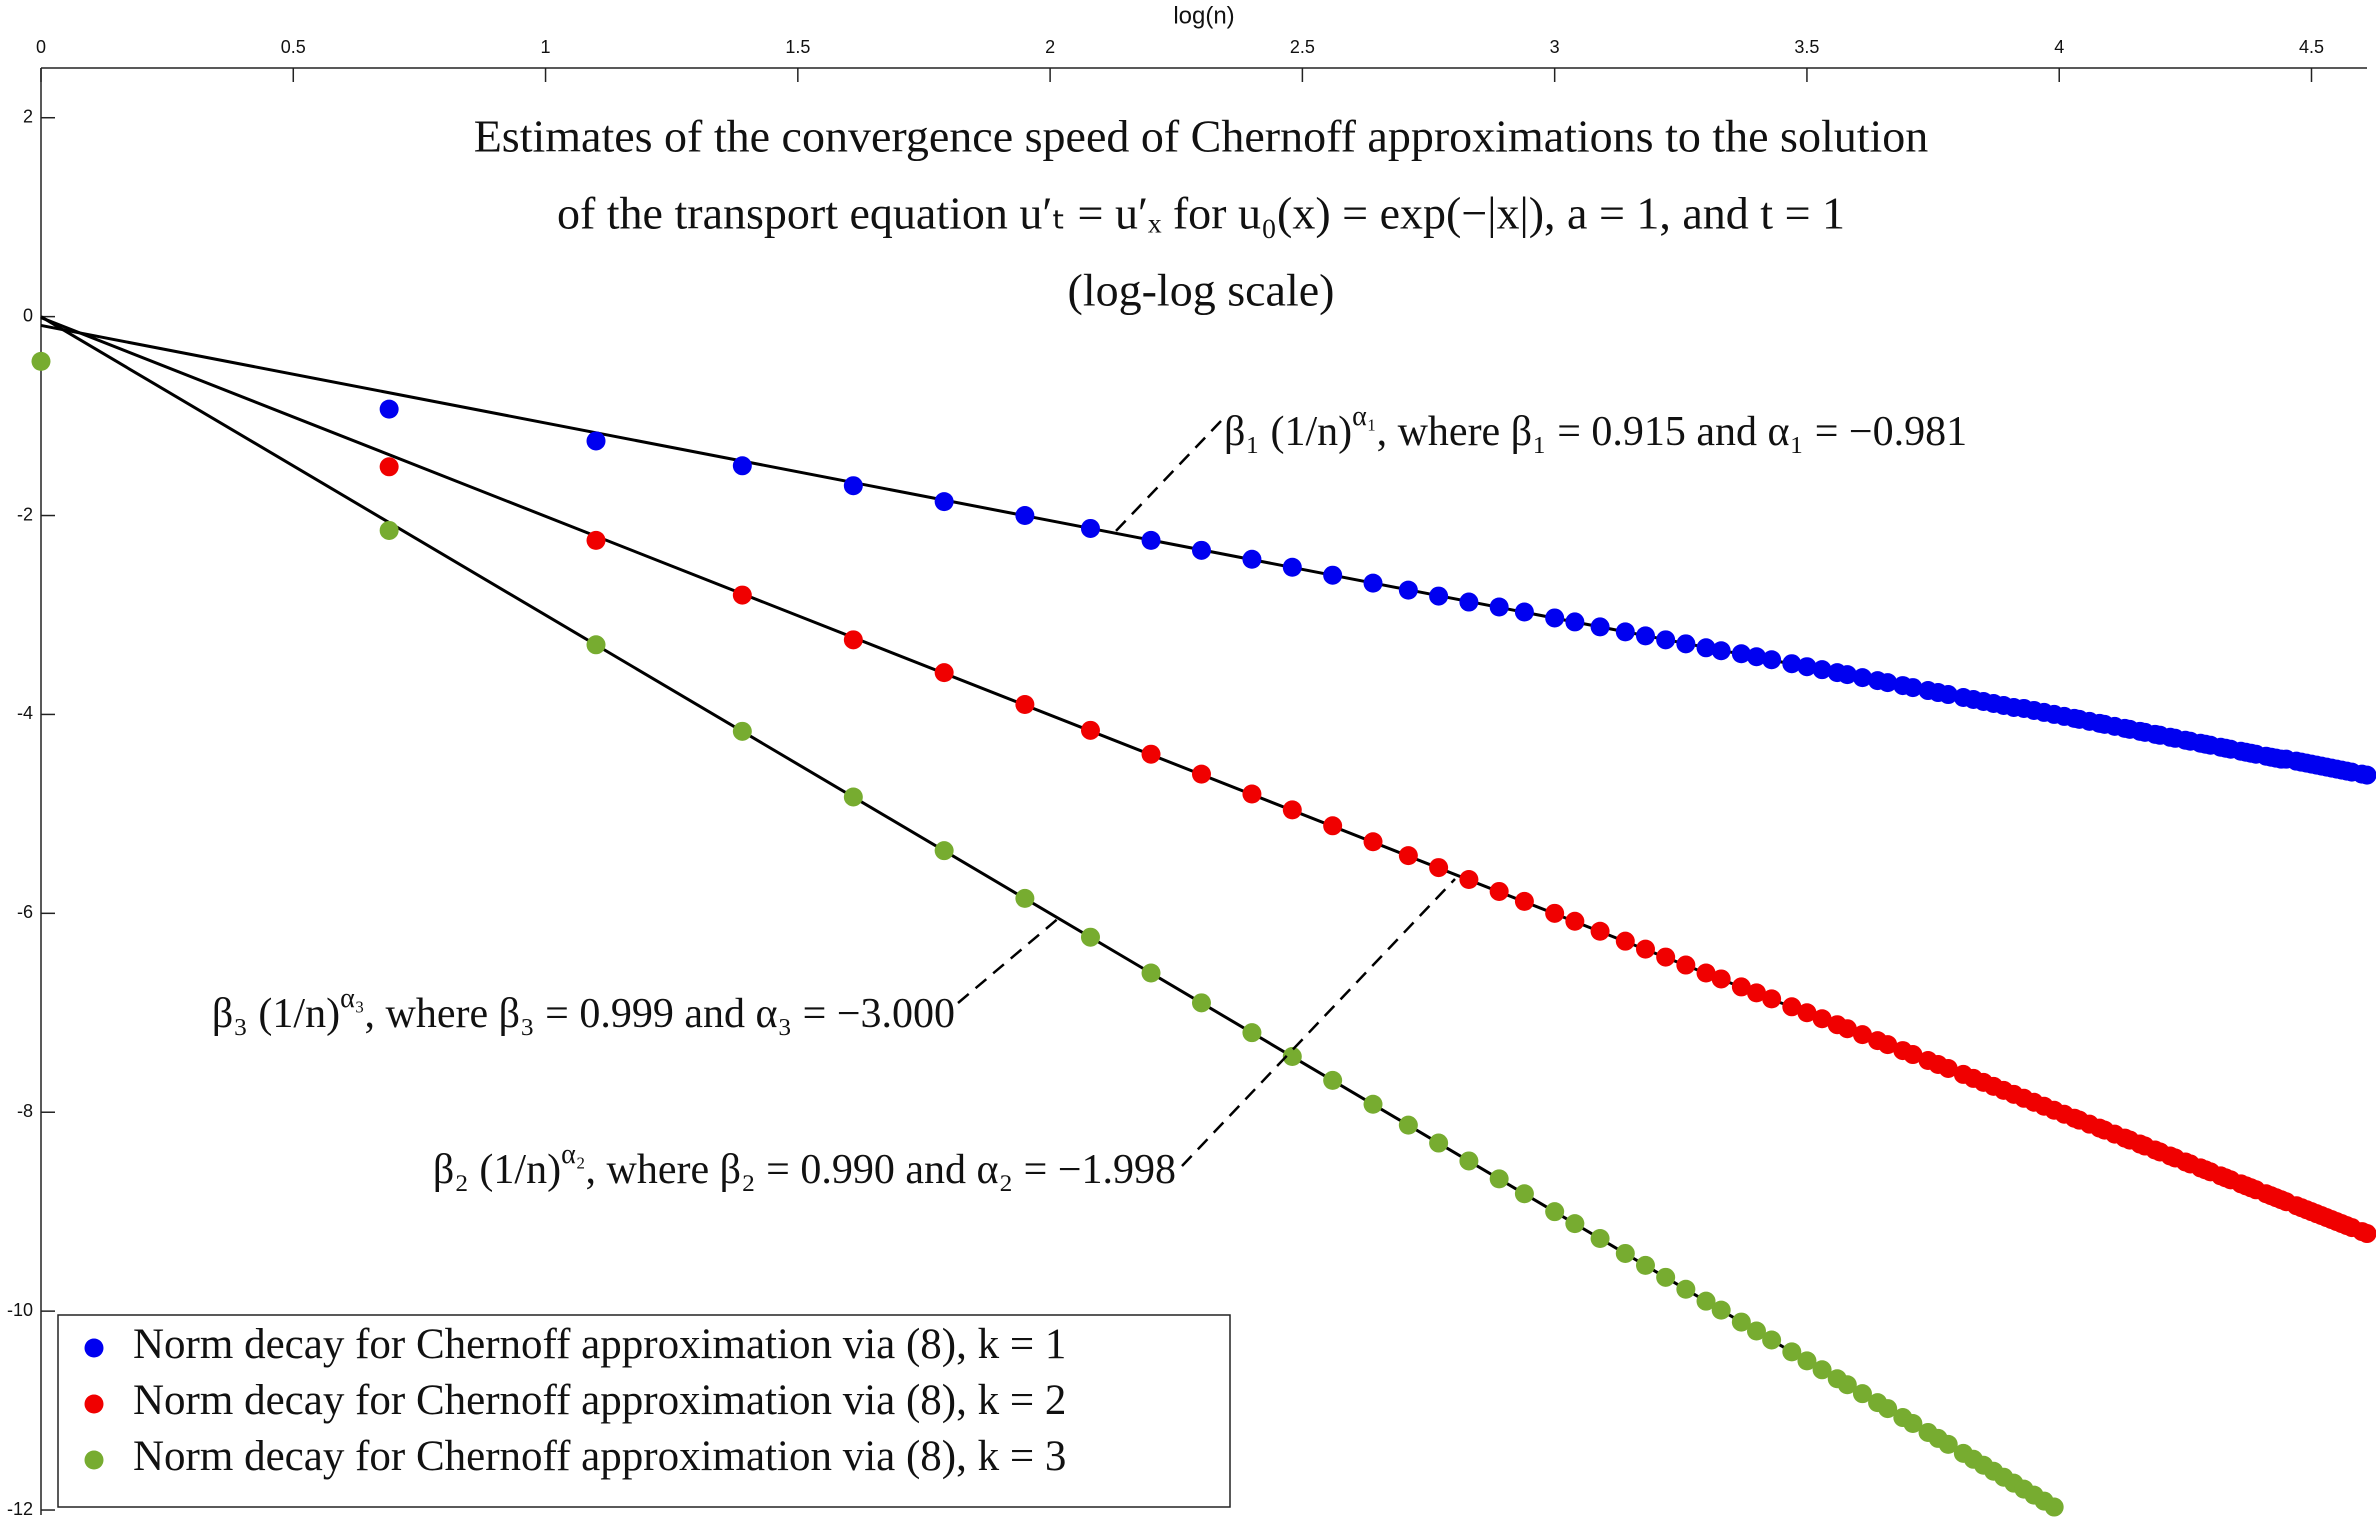  What do you see at coordinates (976, 1170) in the screenshot?
I see `annotation-and: and α₂ =` at bounding box center [976, 1170].